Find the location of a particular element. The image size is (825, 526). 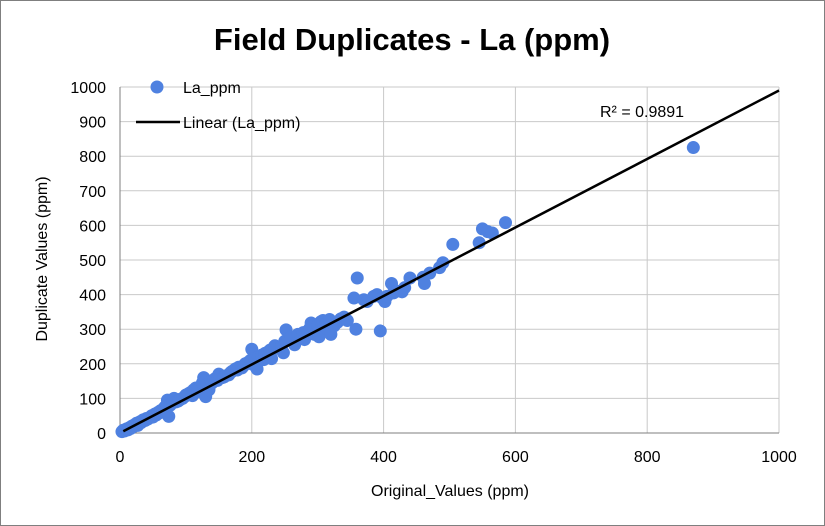

y-tick-label: 300 is located at coordinates (92, 330).